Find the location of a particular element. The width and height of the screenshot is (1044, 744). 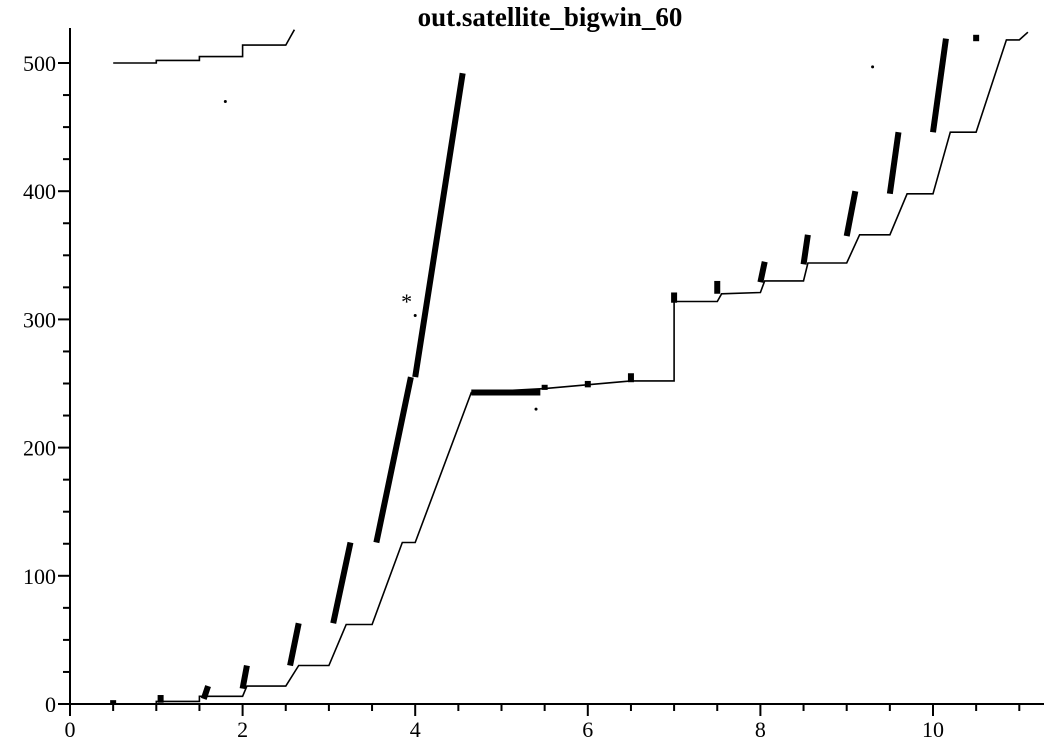

y-tick-label: 400 is located at coordinates (39, 191).